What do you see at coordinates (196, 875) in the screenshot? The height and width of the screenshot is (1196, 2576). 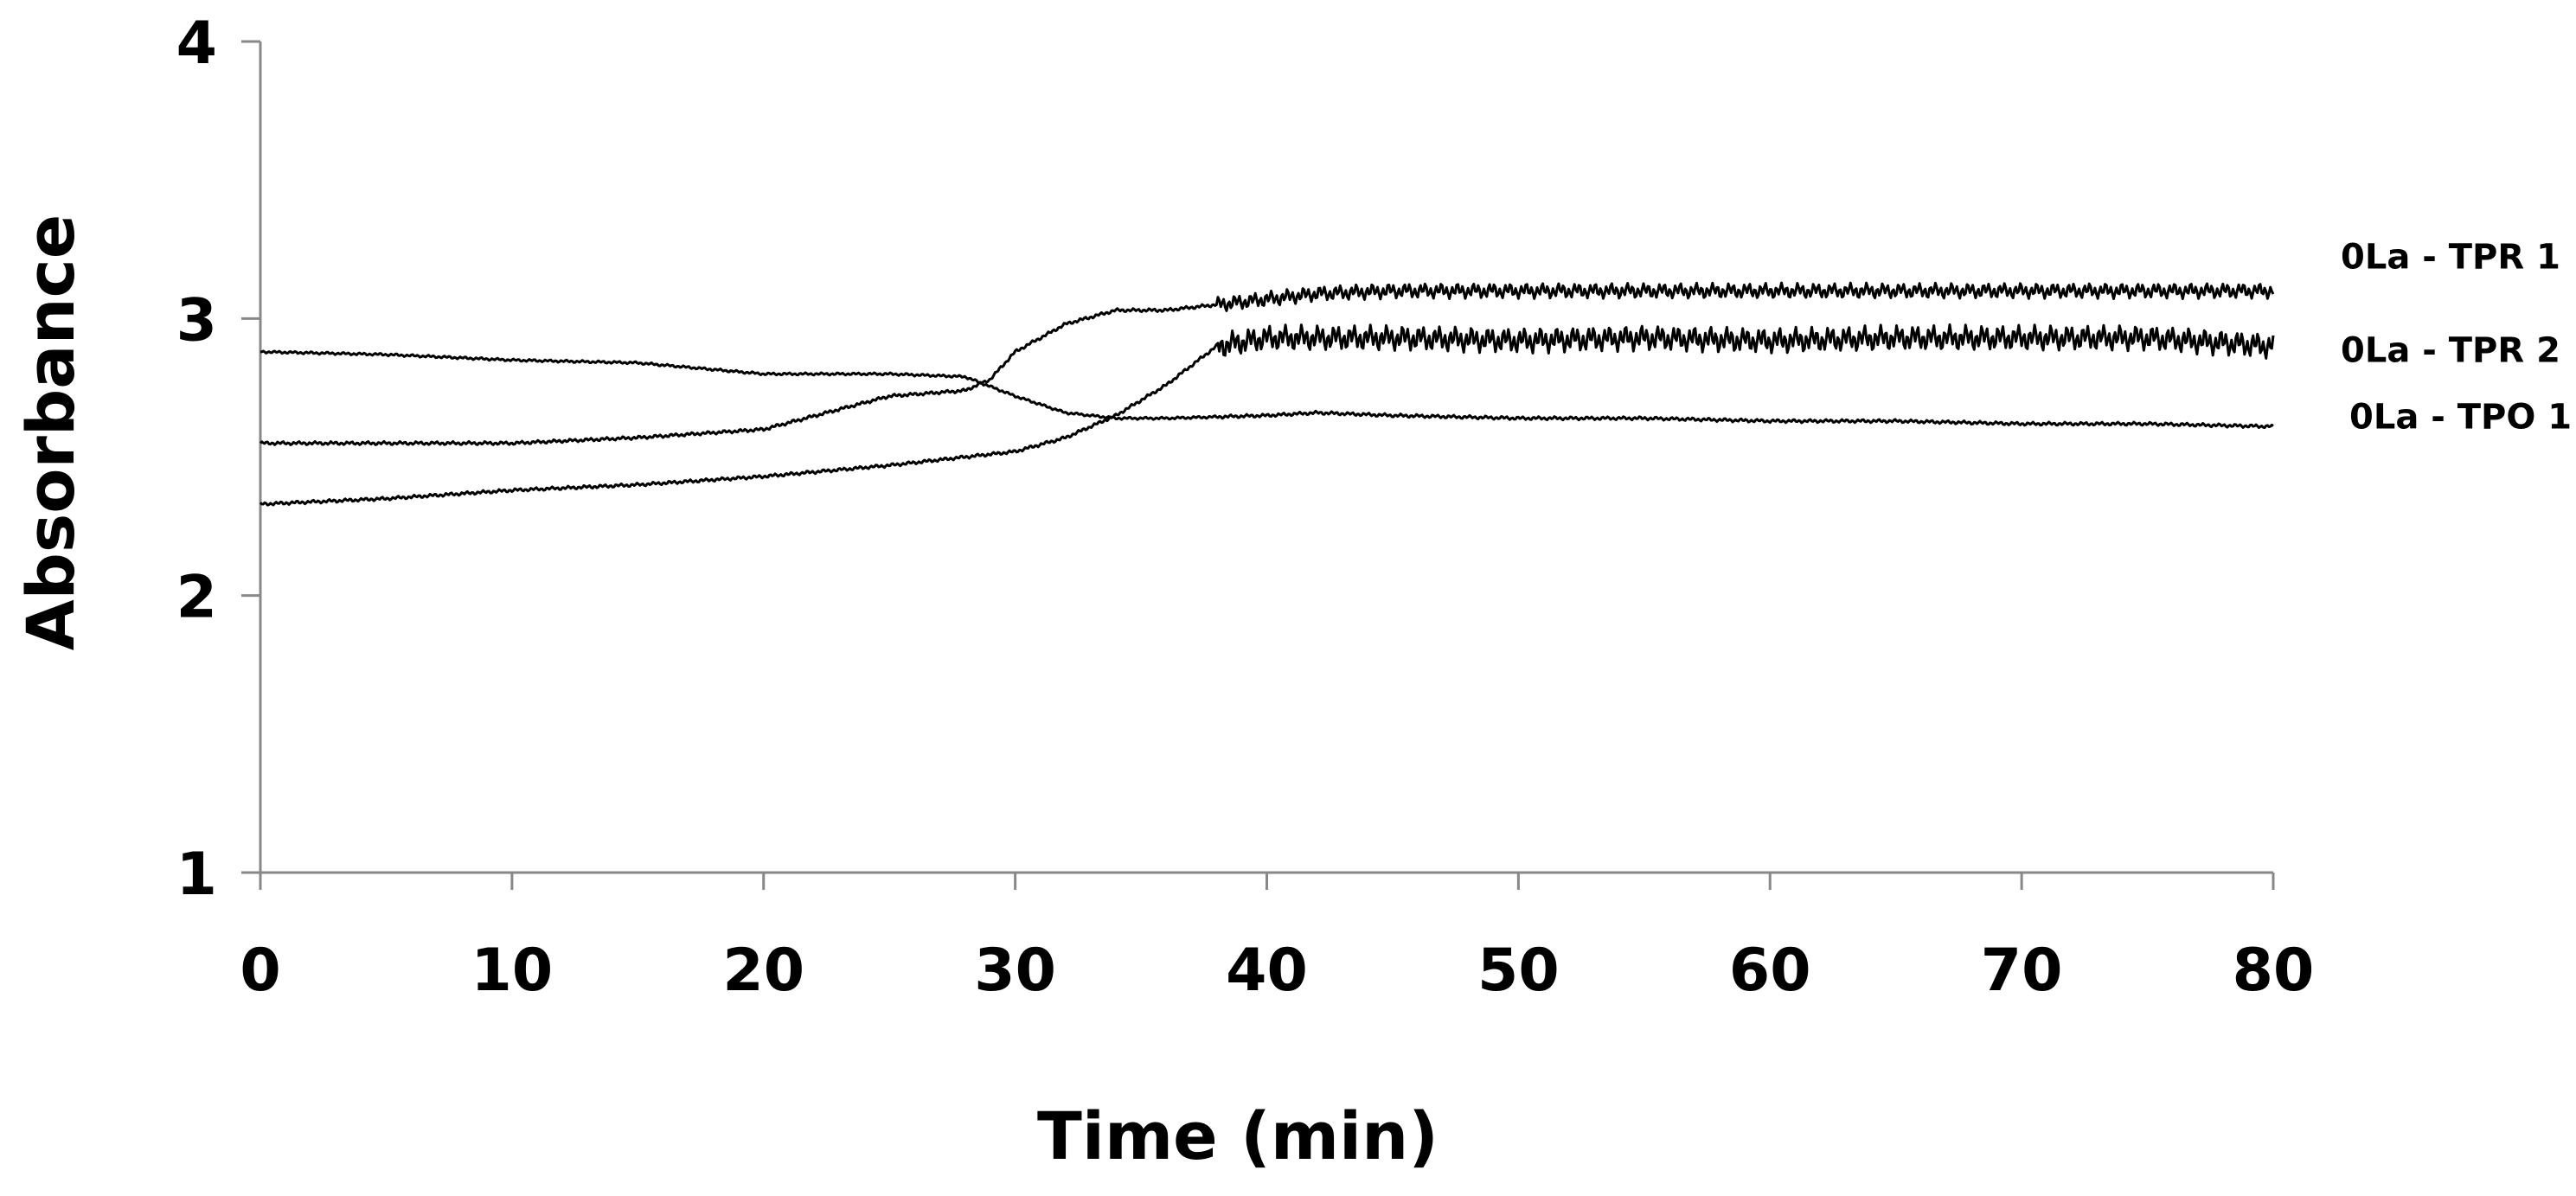 I see `y-tick-label: 1` at bounding box center [196, 875].